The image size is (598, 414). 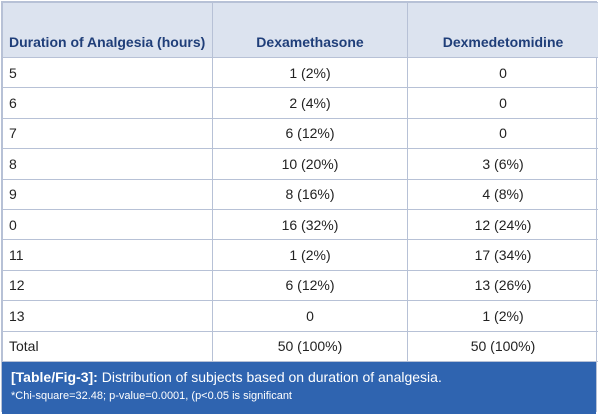 What do you see at coordinates (54, 377) in the screenshot?
I see `caption-tag: [Table/Fig-3]:` at bounding box center [54, 377].